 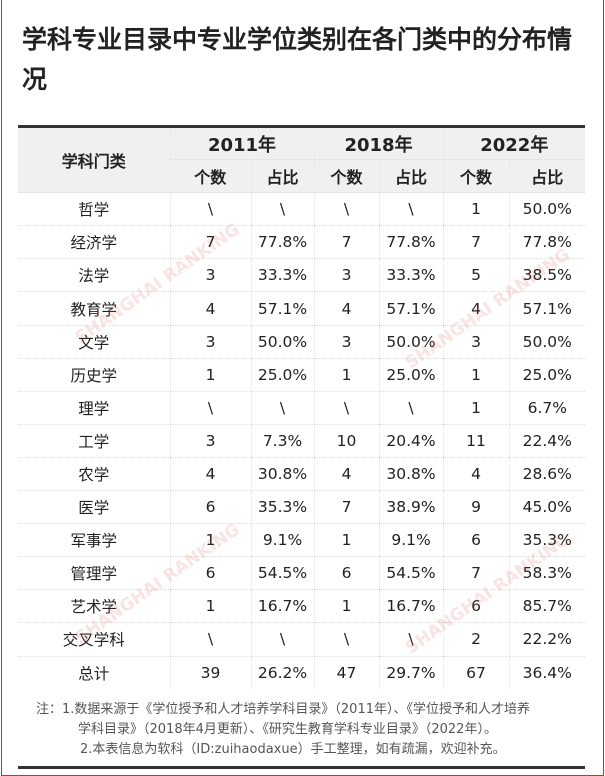 I want to click on ratio-cell: 50.0%, so click(x=282, y=342).